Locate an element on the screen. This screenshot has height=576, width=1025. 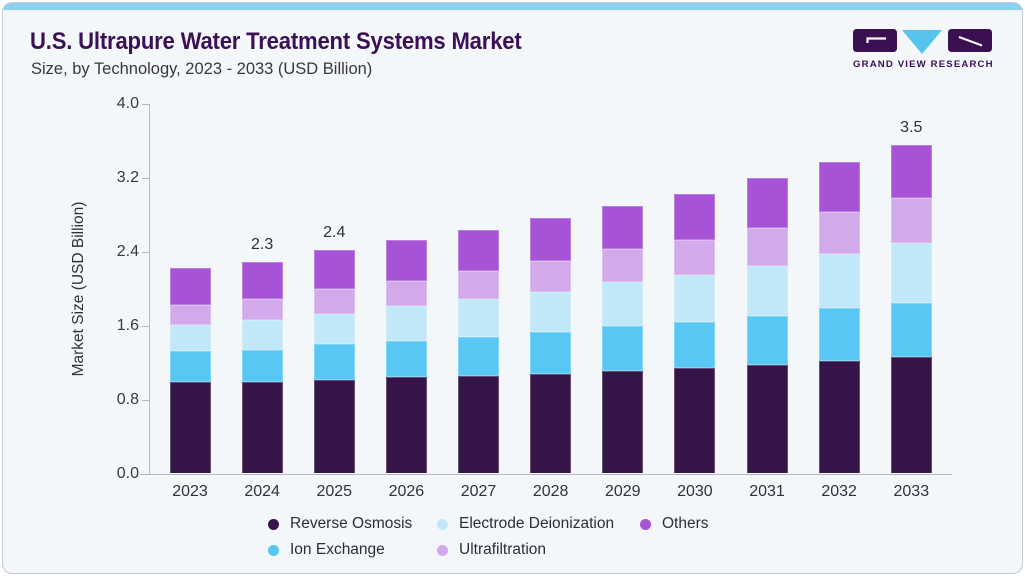
bar-2032 is located at coordinates (839, 317).